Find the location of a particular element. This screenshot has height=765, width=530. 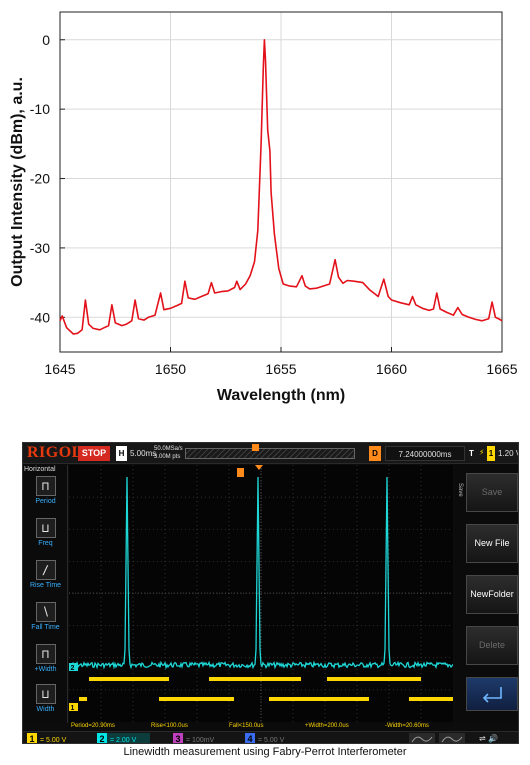

measure-freq-button: ⊔ Freq is located at coordinates (45, 540).